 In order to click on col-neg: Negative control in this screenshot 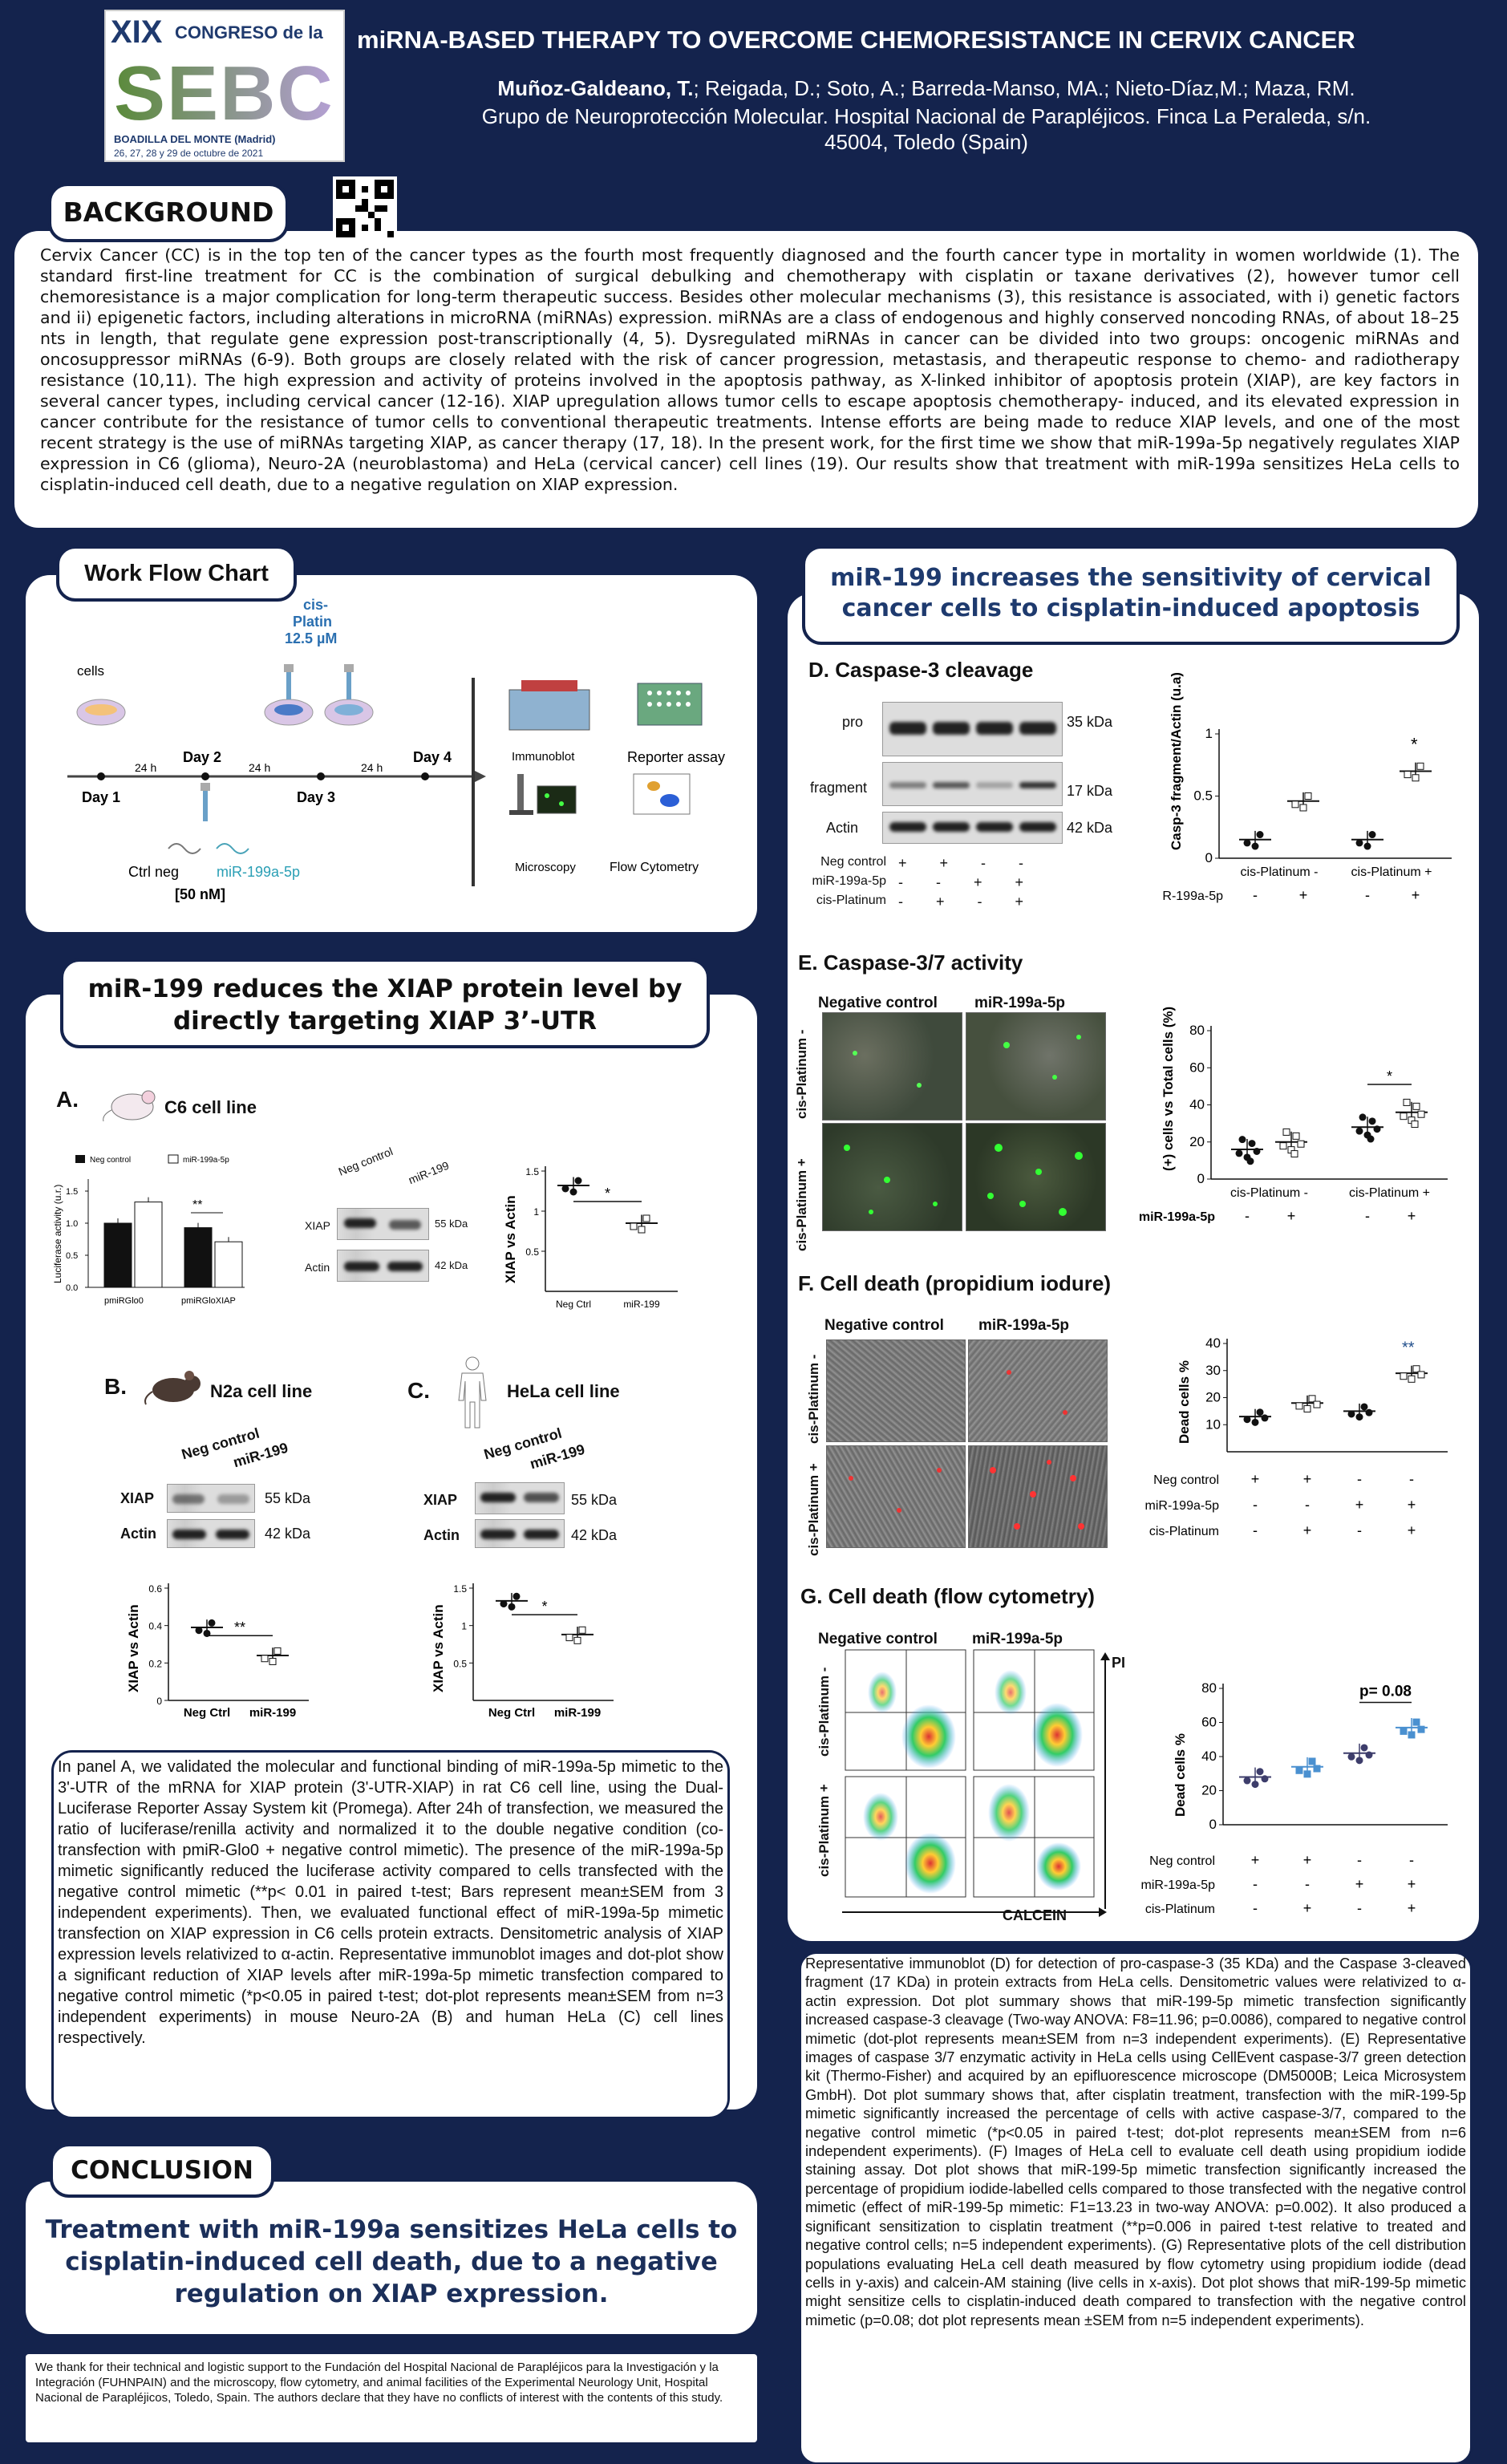, I will do `click(878, 1639)`.